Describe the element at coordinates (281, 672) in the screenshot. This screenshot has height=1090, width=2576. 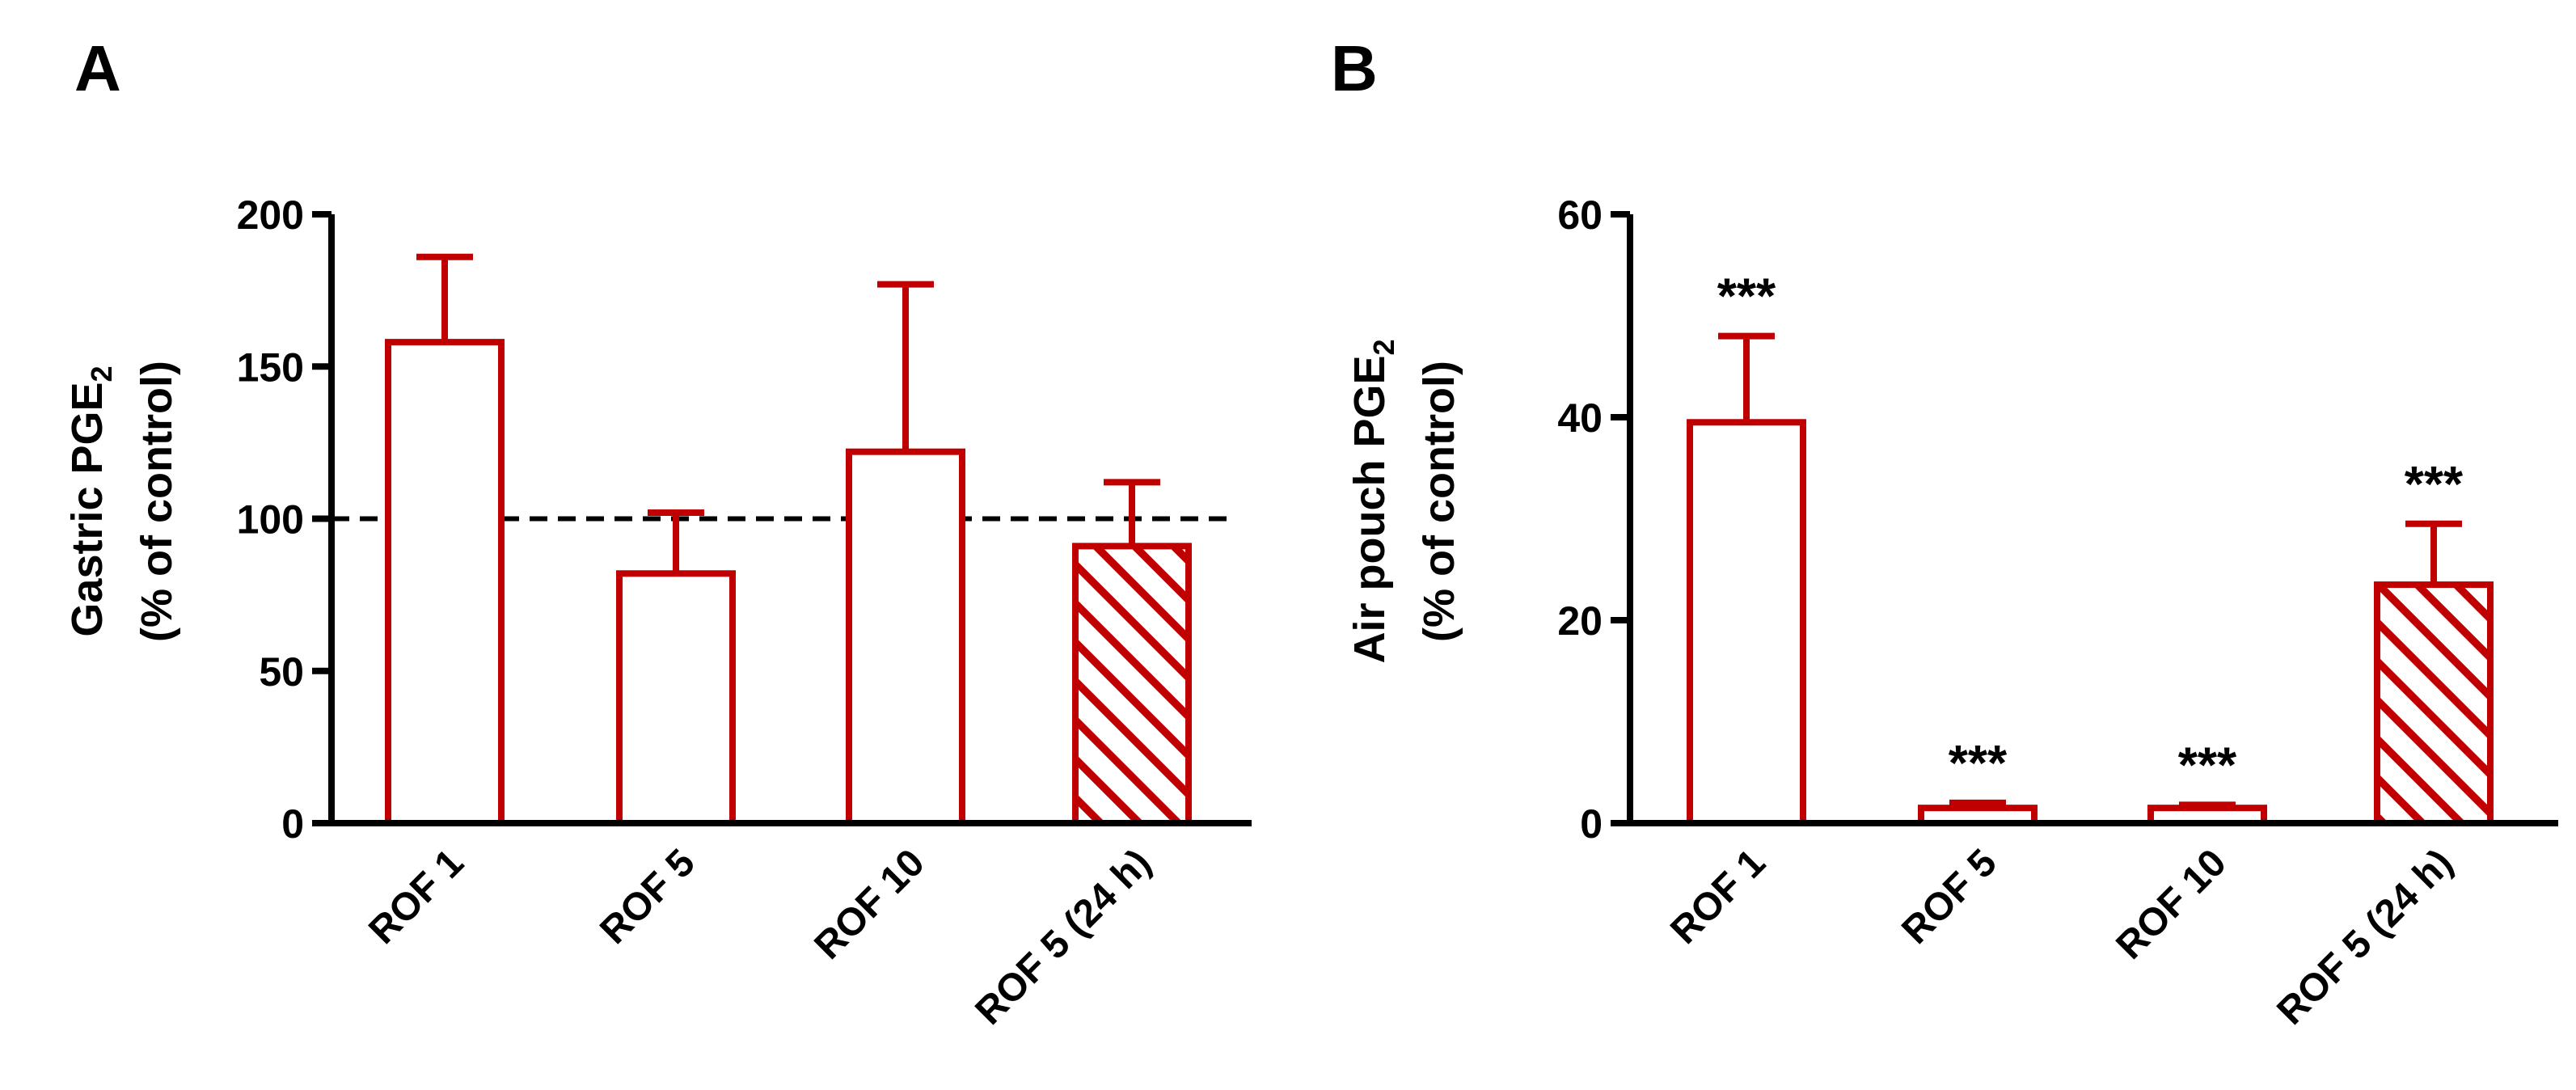
I see `panel-a-y-tick-label: 50` at that location.